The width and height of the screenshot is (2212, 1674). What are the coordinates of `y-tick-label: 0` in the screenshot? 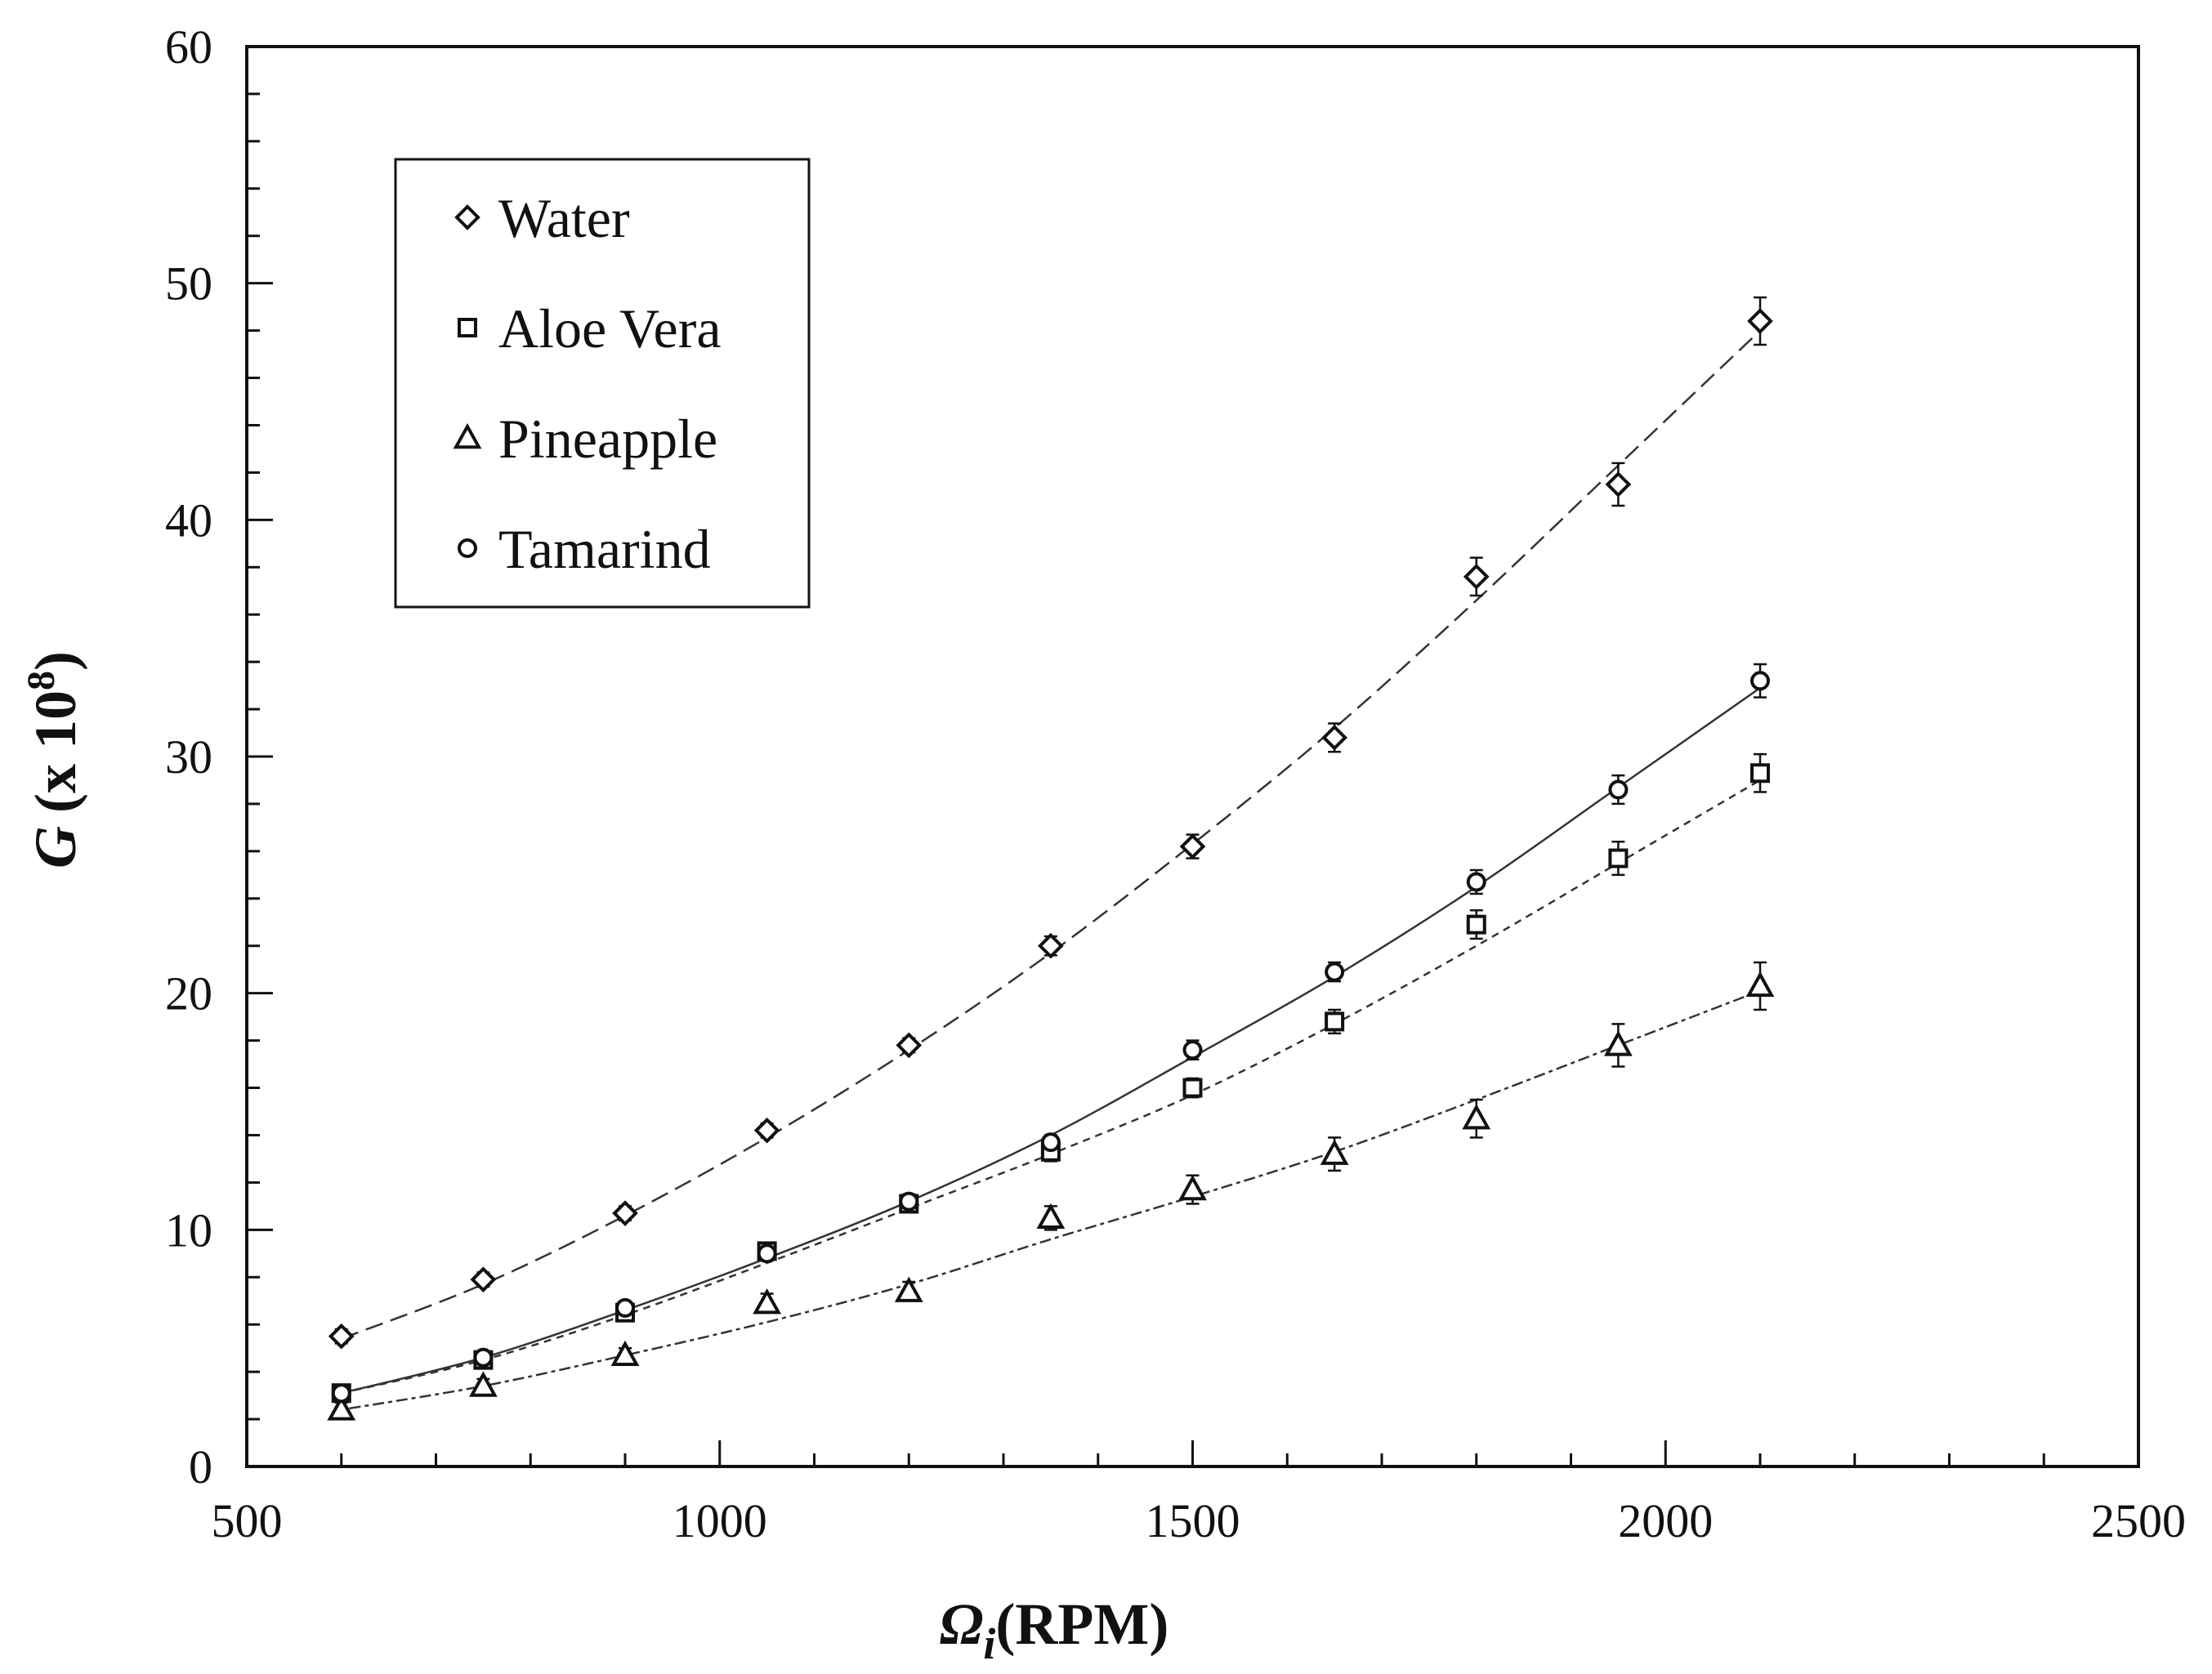 It's located at (200, 1466).